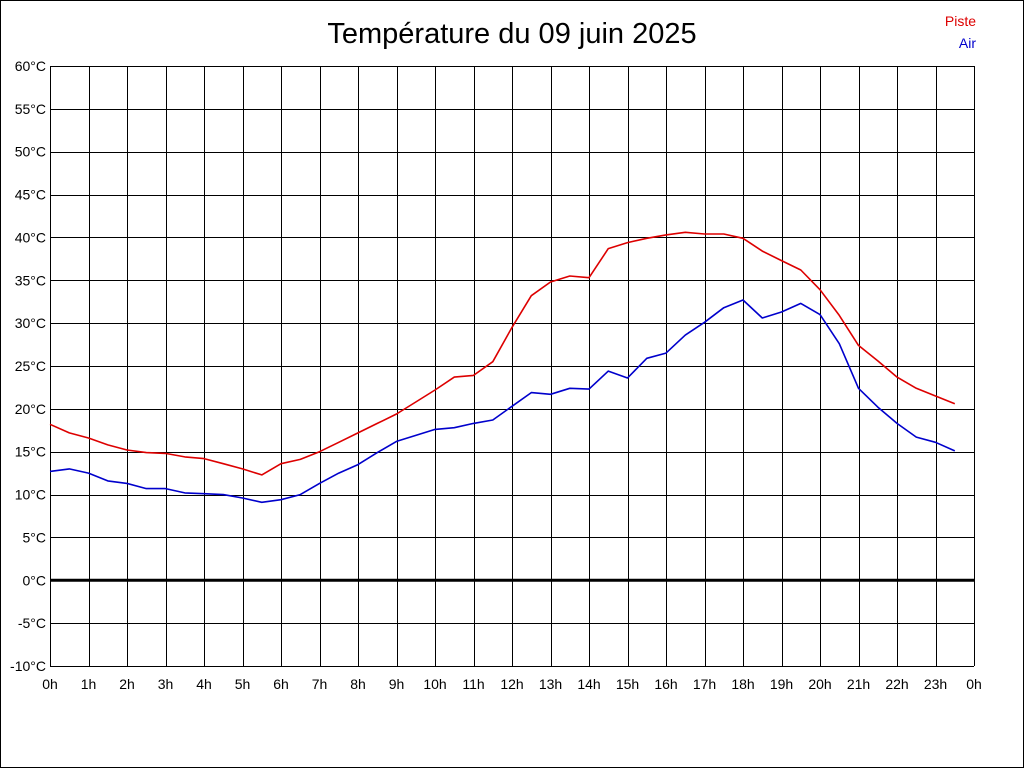  What do you see at coordinates (935, 684) in the screenshot?
I see `x-tick-label: 23h` at bounding box center [935, 684].